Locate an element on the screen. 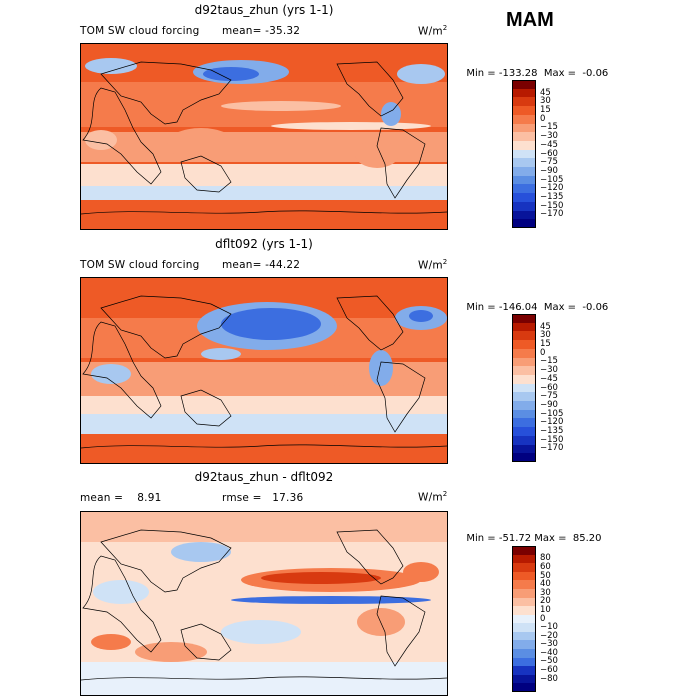  panel1-min-value: -133.28 is located at coordinates (518, 73).